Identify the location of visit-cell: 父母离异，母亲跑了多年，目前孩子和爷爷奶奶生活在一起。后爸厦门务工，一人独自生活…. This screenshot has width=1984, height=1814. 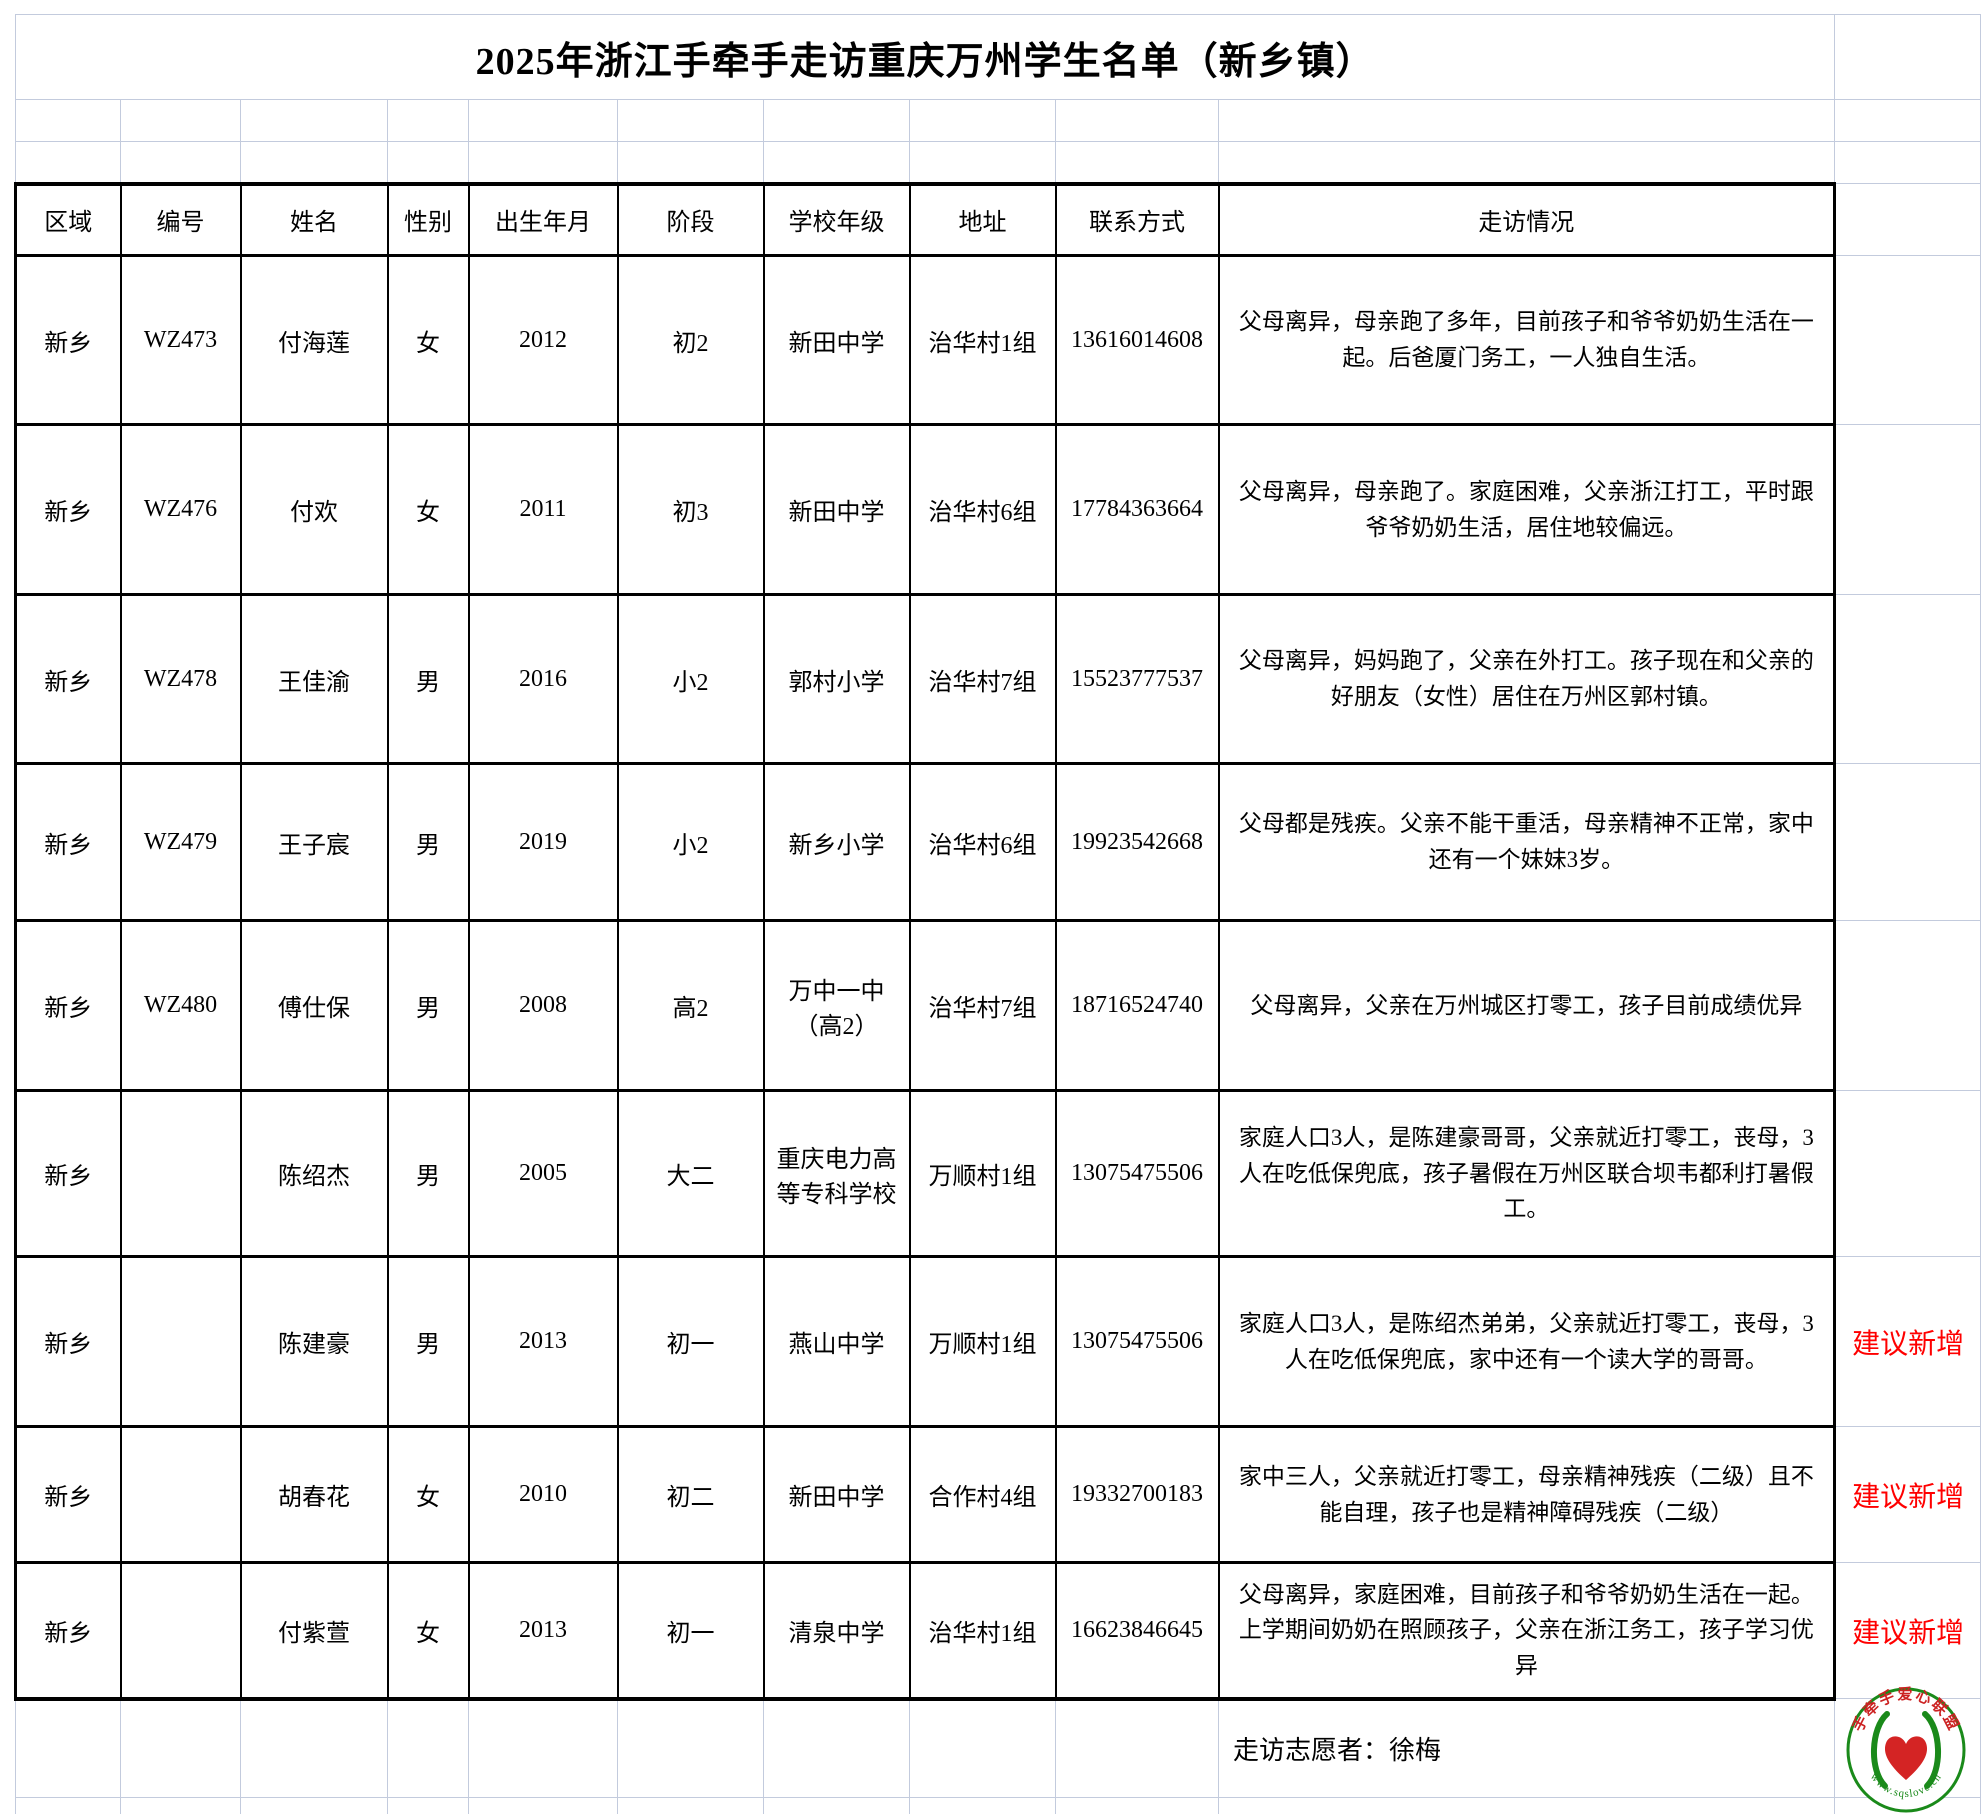
(1527, 340).